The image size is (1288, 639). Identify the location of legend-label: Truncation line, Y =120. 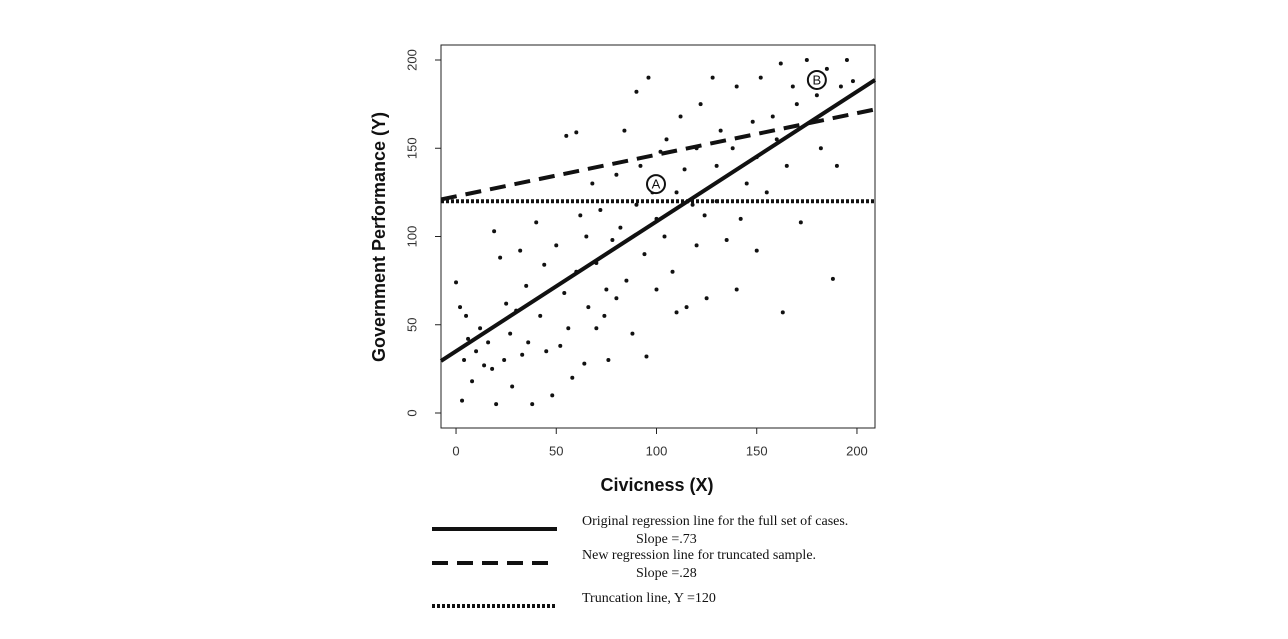
(649, 598).